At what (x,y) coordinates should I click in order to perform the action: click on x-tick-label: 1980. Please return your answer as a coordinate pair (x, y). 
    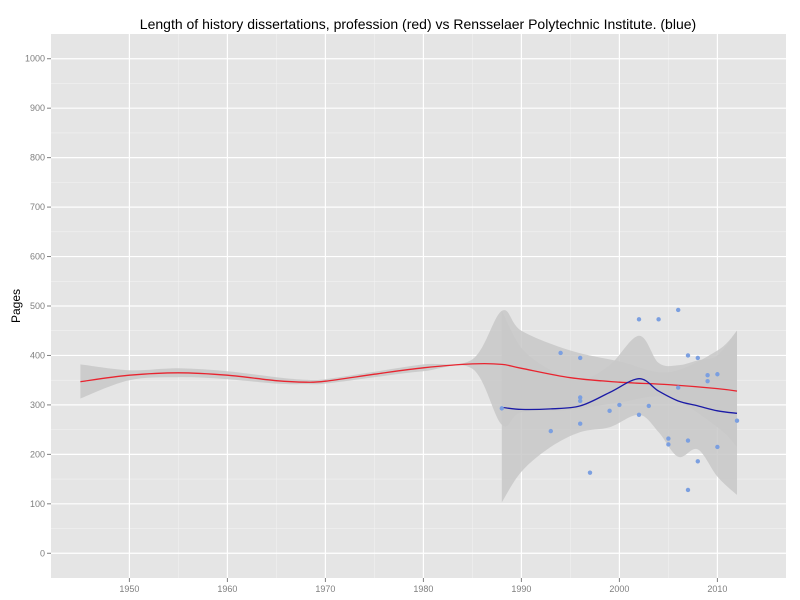
    Looking at the image, I should click on (423, 589).